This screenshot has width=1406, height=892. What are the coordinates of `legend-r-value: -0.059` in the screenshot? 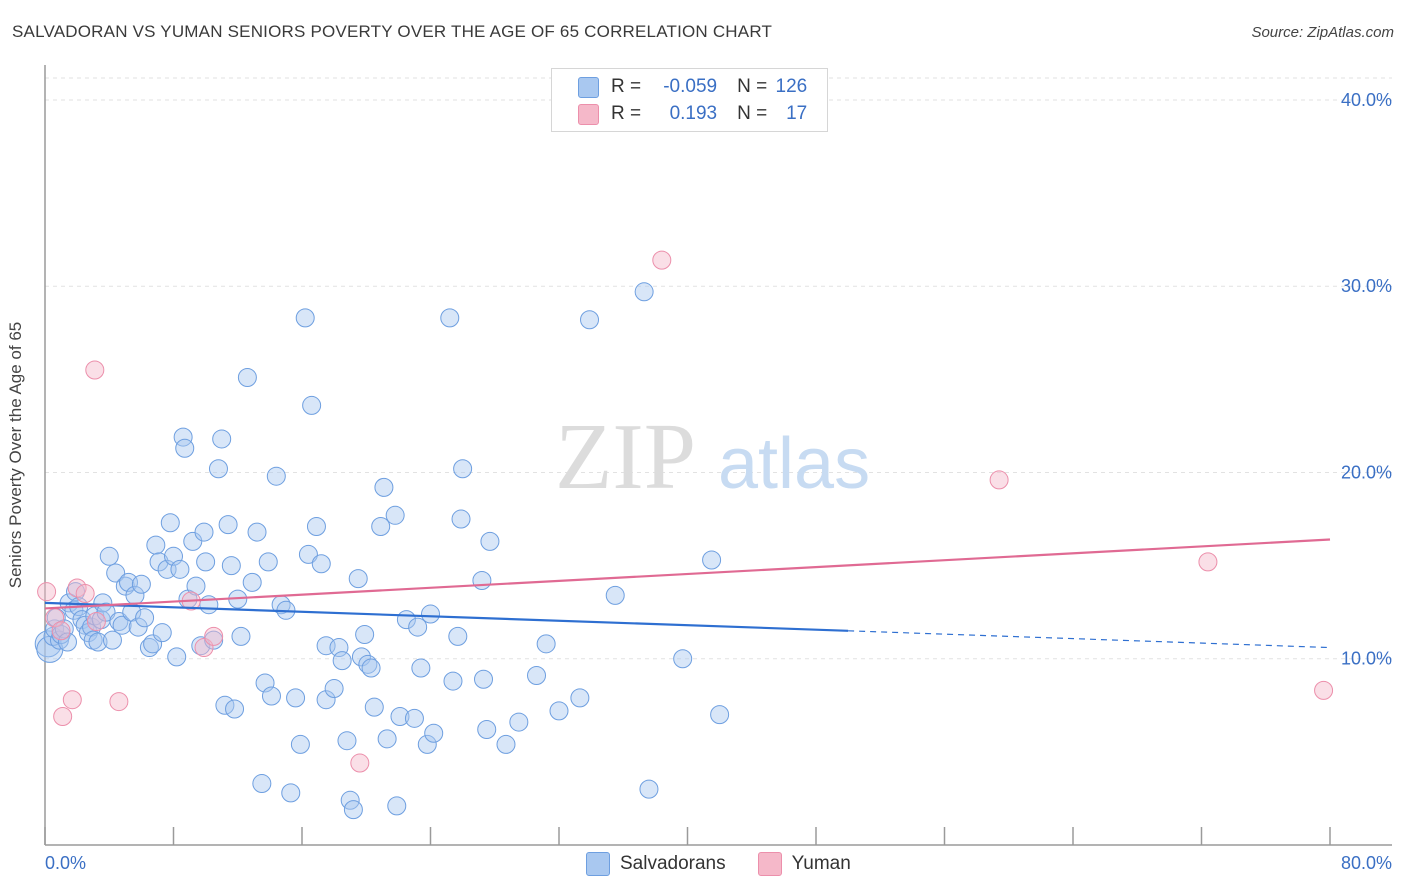 It's located at (690, 86).